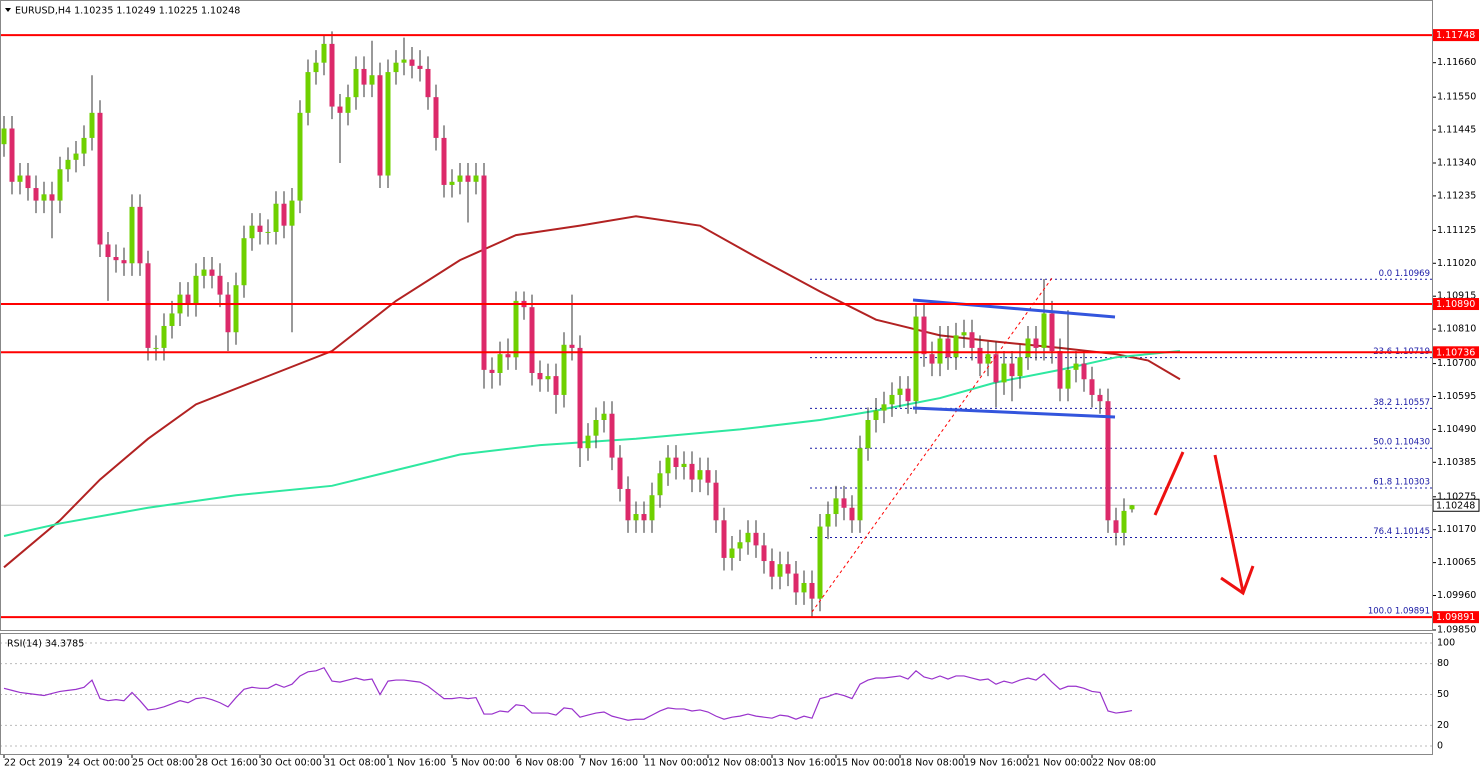 The width and height of the screenshot is (1480, 773). What do you see at coordinates (1456, 97) in the screenshot?
I see `y-tick-label: 1.11550` at bounding box center [1456, 97].